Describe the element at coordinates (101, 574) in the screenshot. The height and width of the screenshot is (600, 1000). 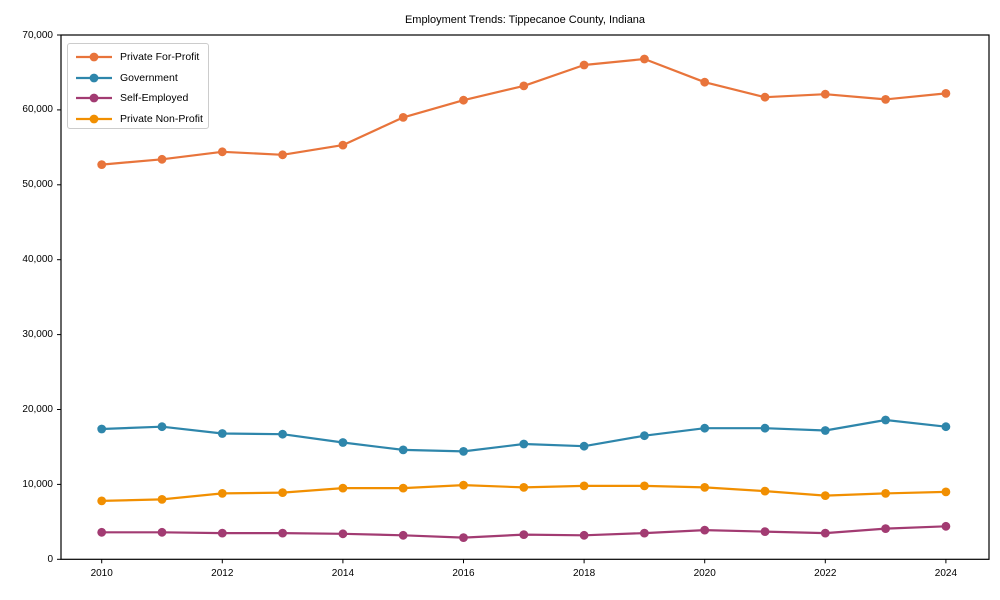
I see `x-axis-tick-label: 2010` at that location.